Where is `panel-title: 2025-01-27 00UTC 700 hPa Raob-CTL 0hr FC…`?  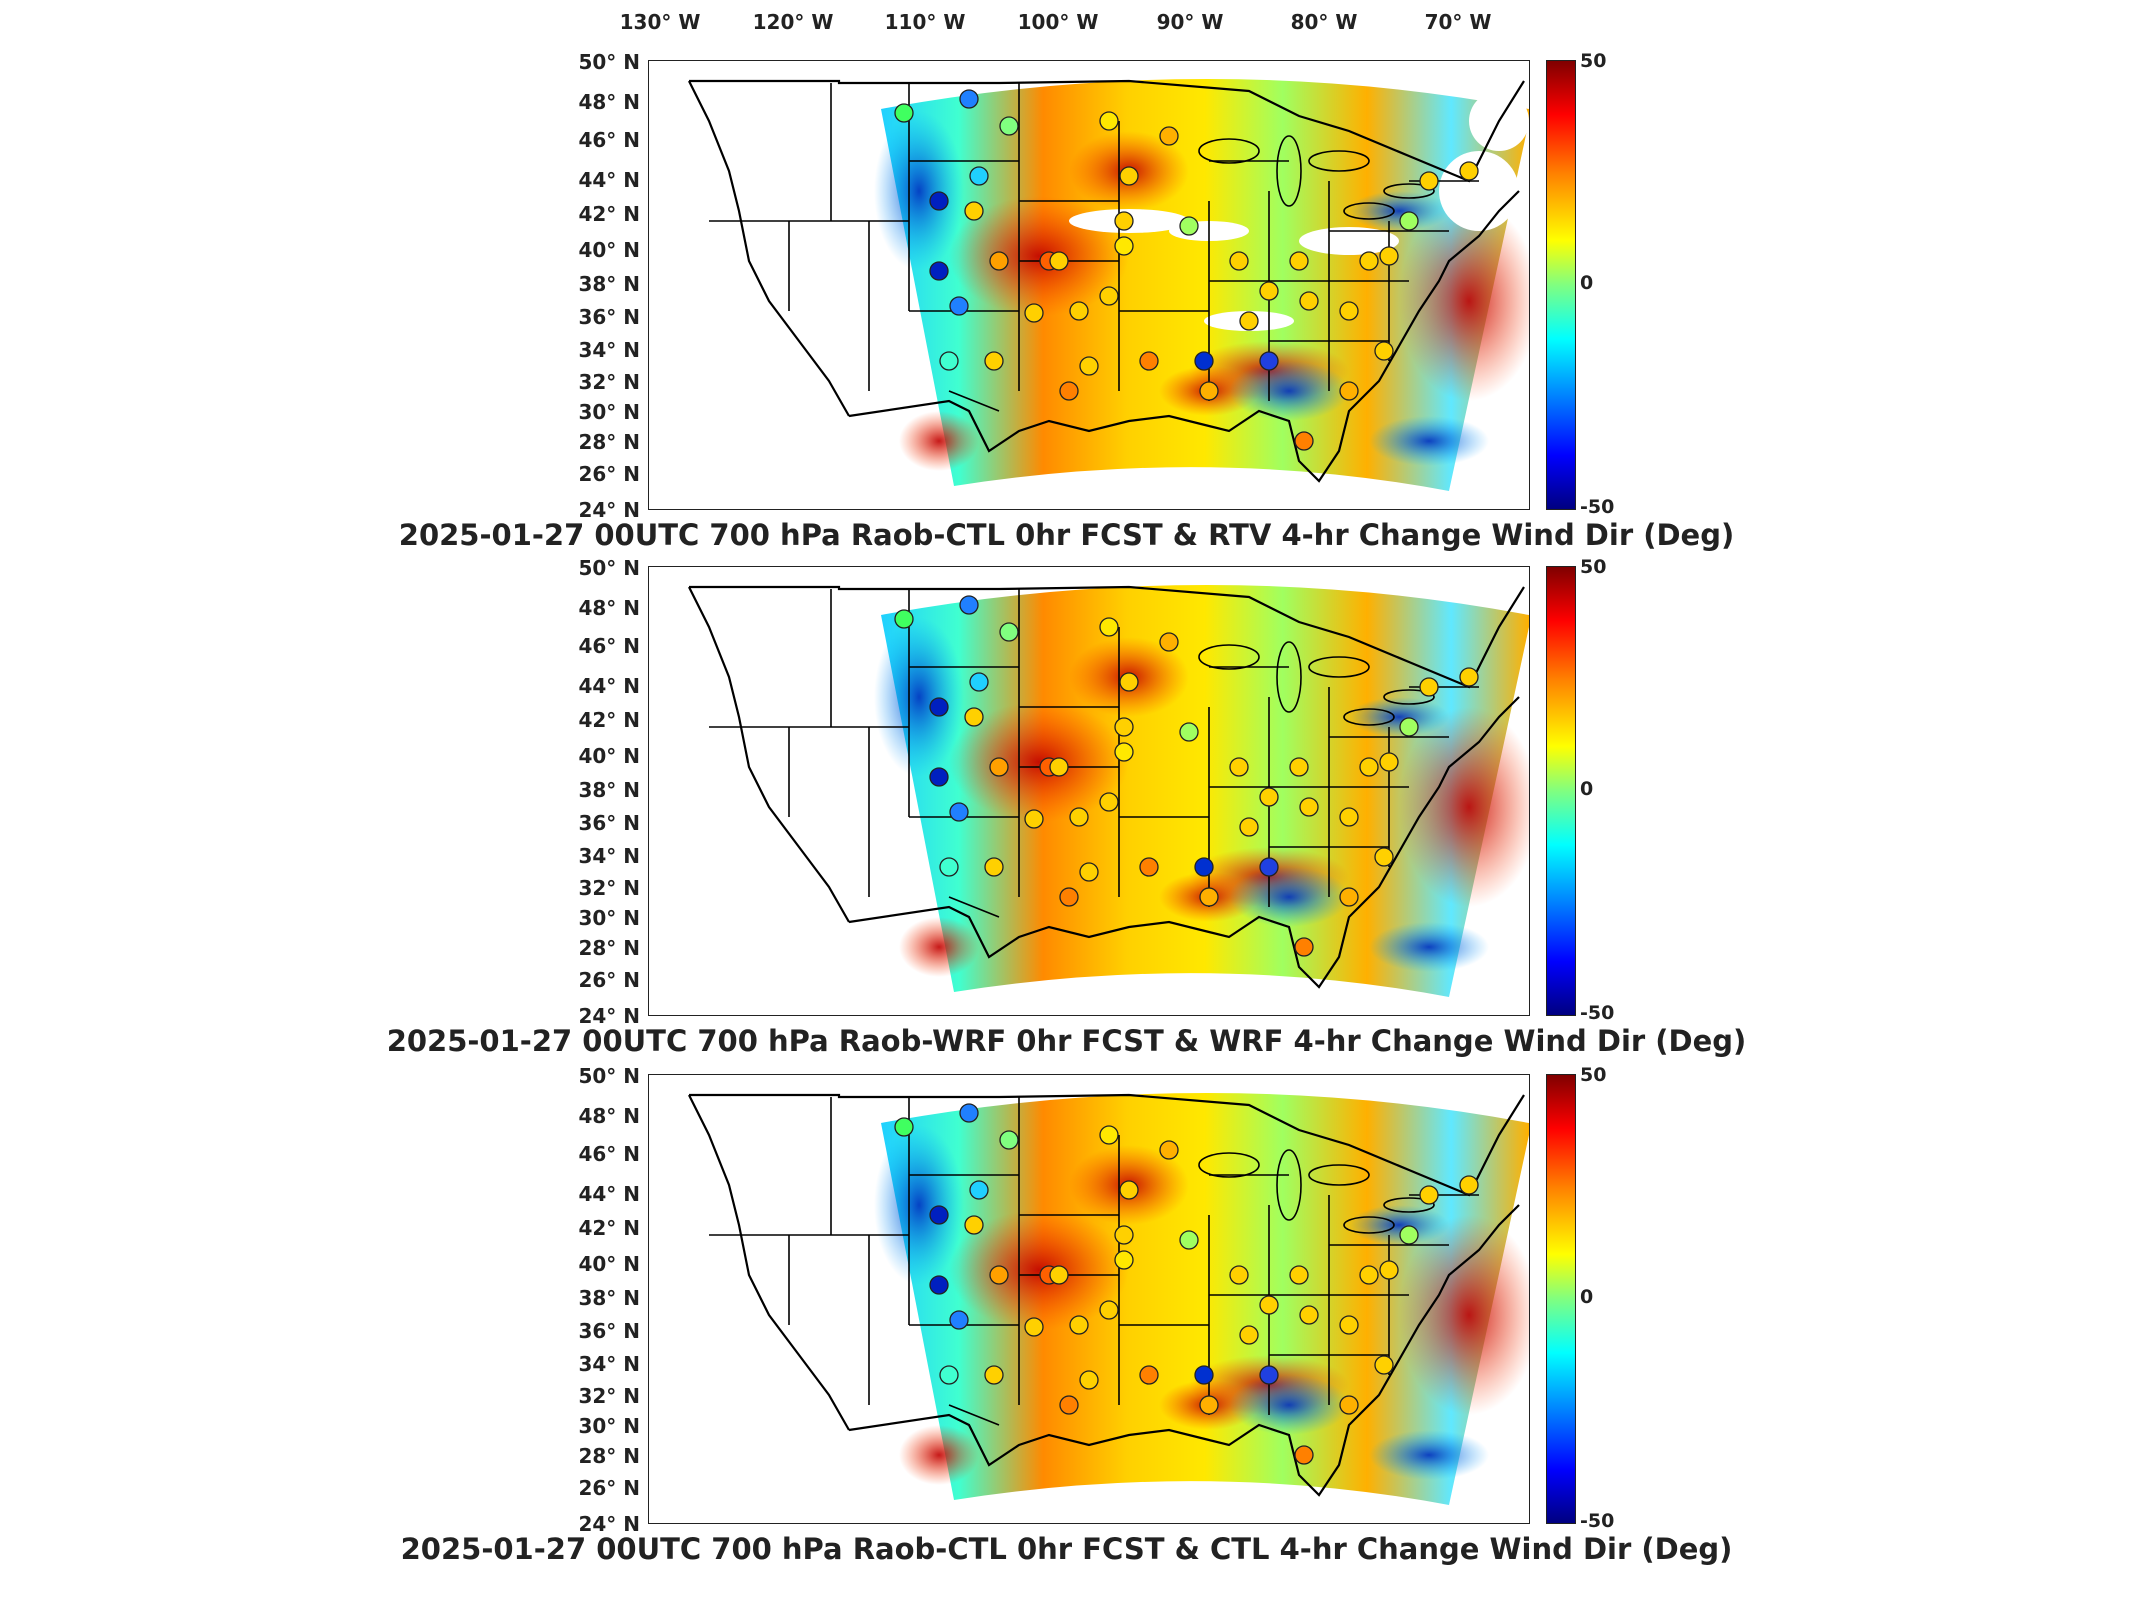 panel-title: 2025-01-27 00UTC 700 hPa Raob-CTL 0hr FC… is located at coordinates (1066, 535).